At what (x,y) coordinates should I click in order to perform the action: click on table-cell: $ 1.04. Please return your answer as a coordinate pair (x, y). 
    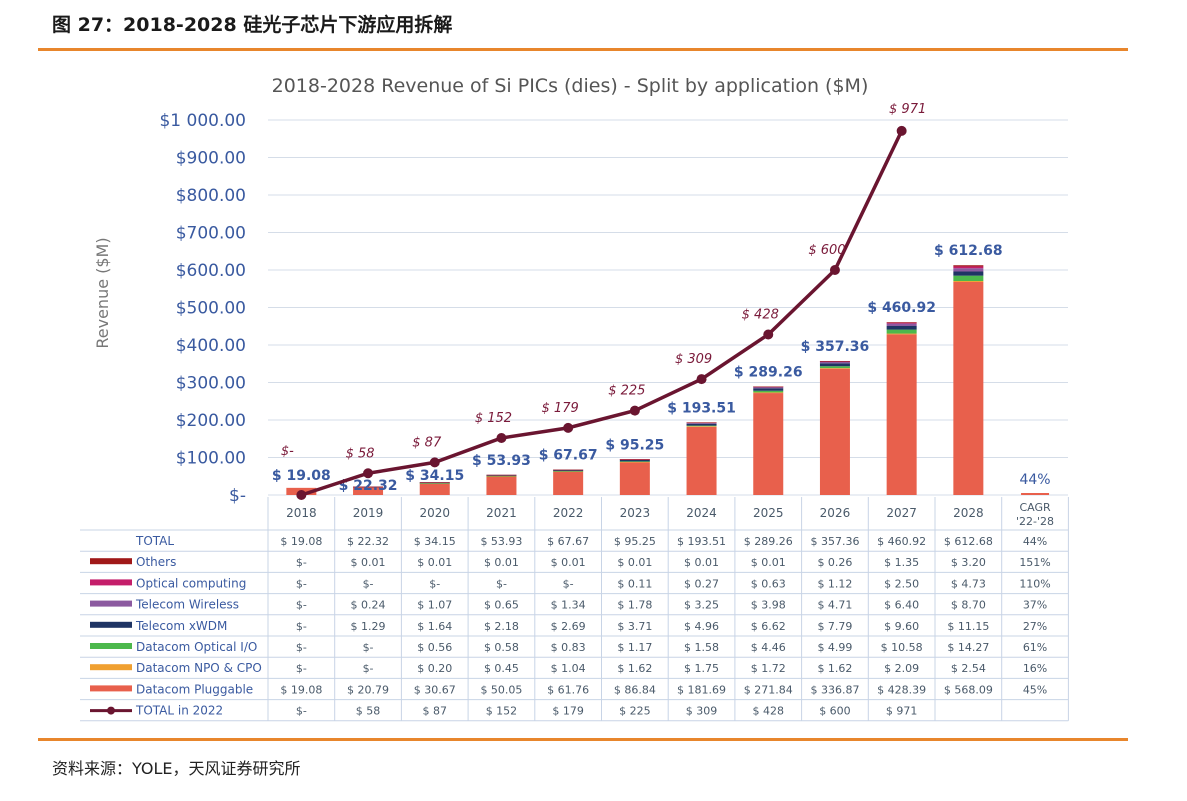
    Looking at the image, I should click on (568, 668).